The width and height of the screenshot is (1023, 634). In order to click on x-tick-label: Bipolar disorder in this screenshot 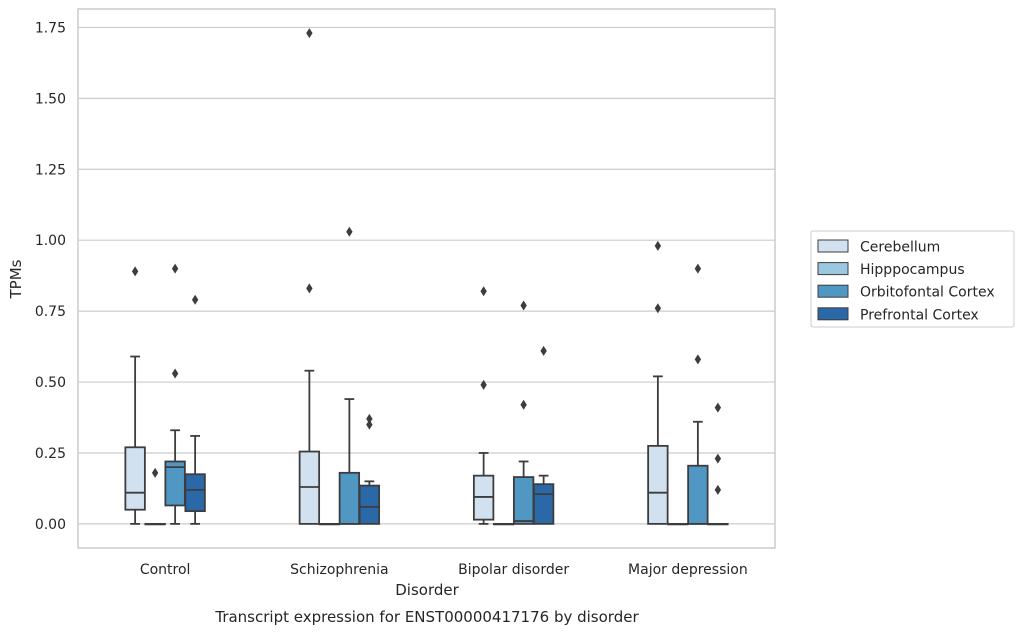, I will do `click(513, 570)`.